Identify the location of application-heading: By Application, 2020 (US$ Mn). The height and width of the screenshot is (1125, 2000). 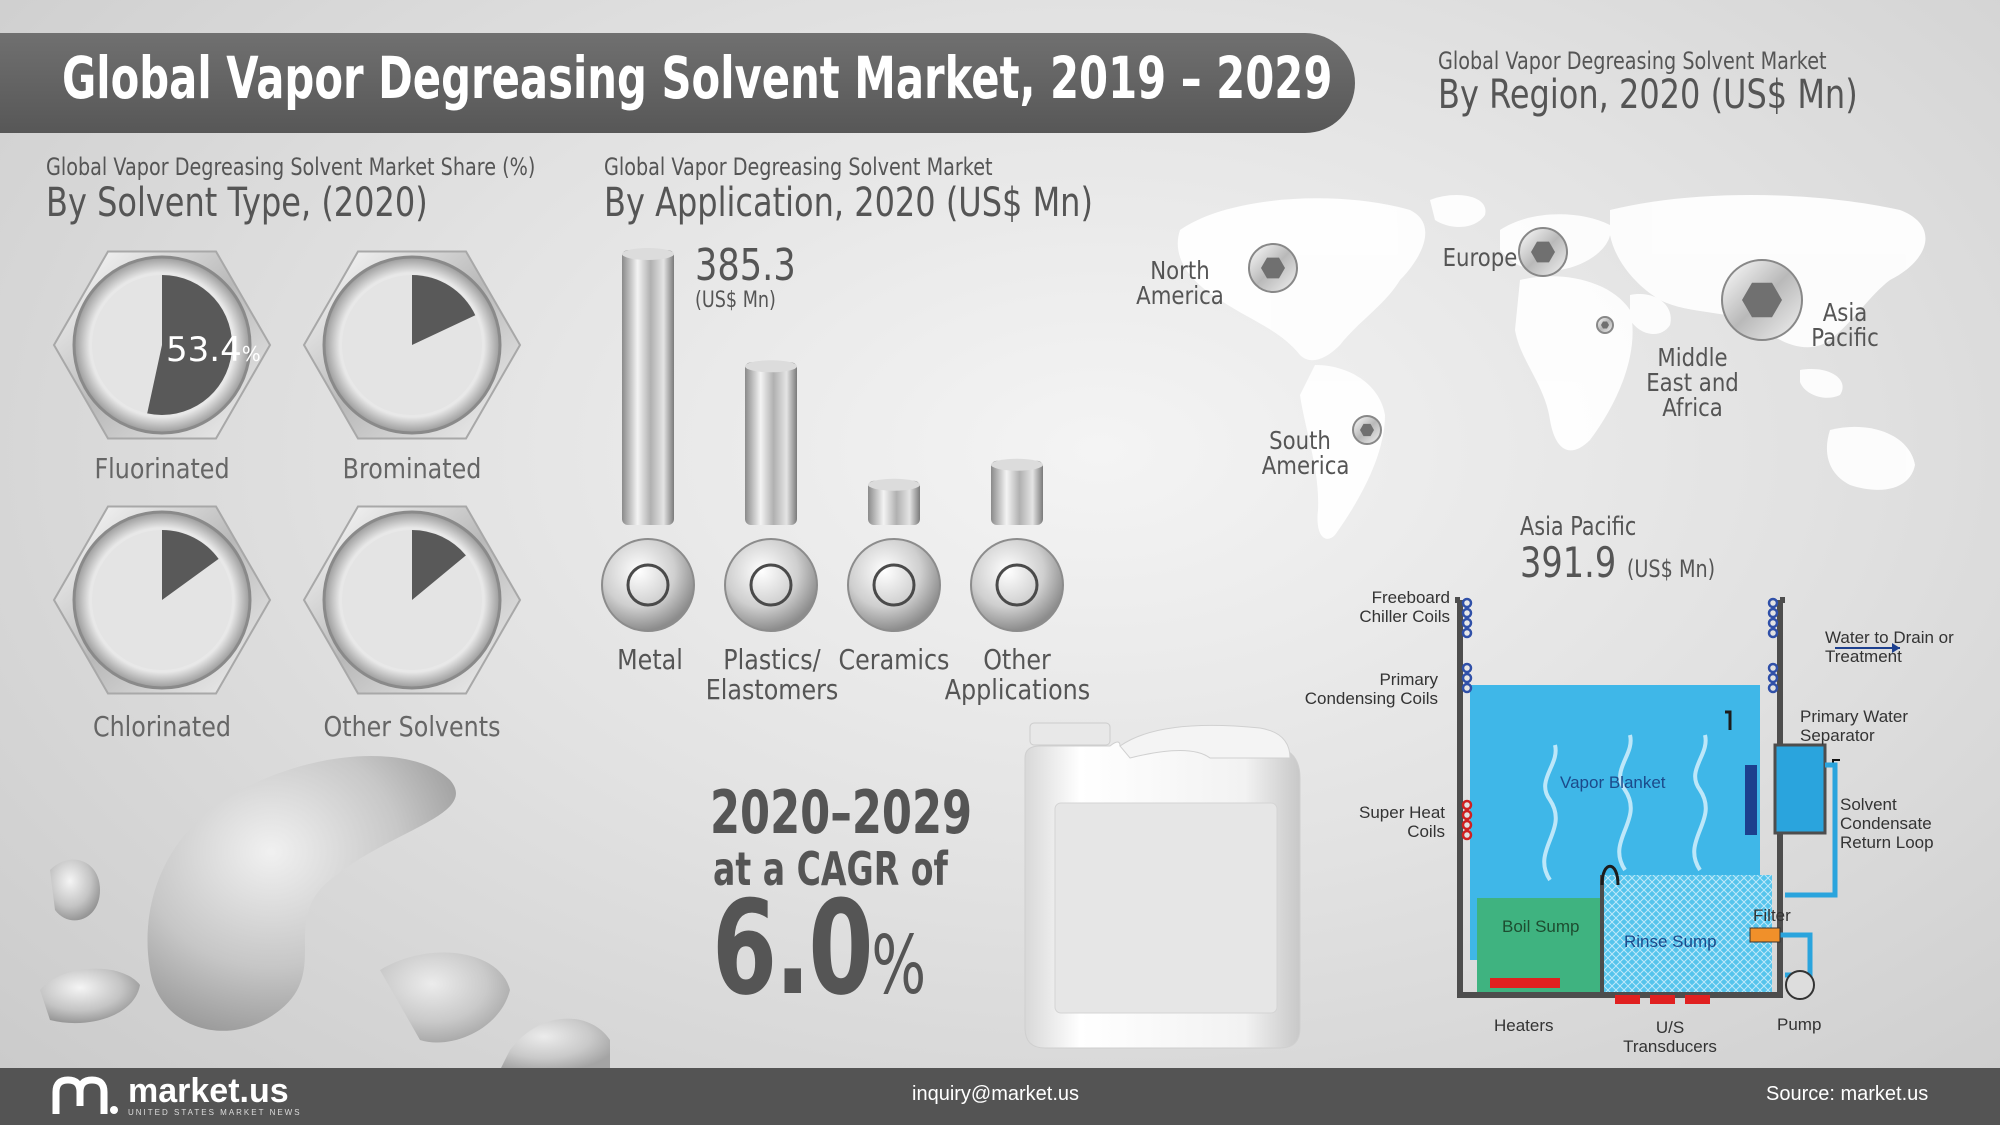
(848, 203).